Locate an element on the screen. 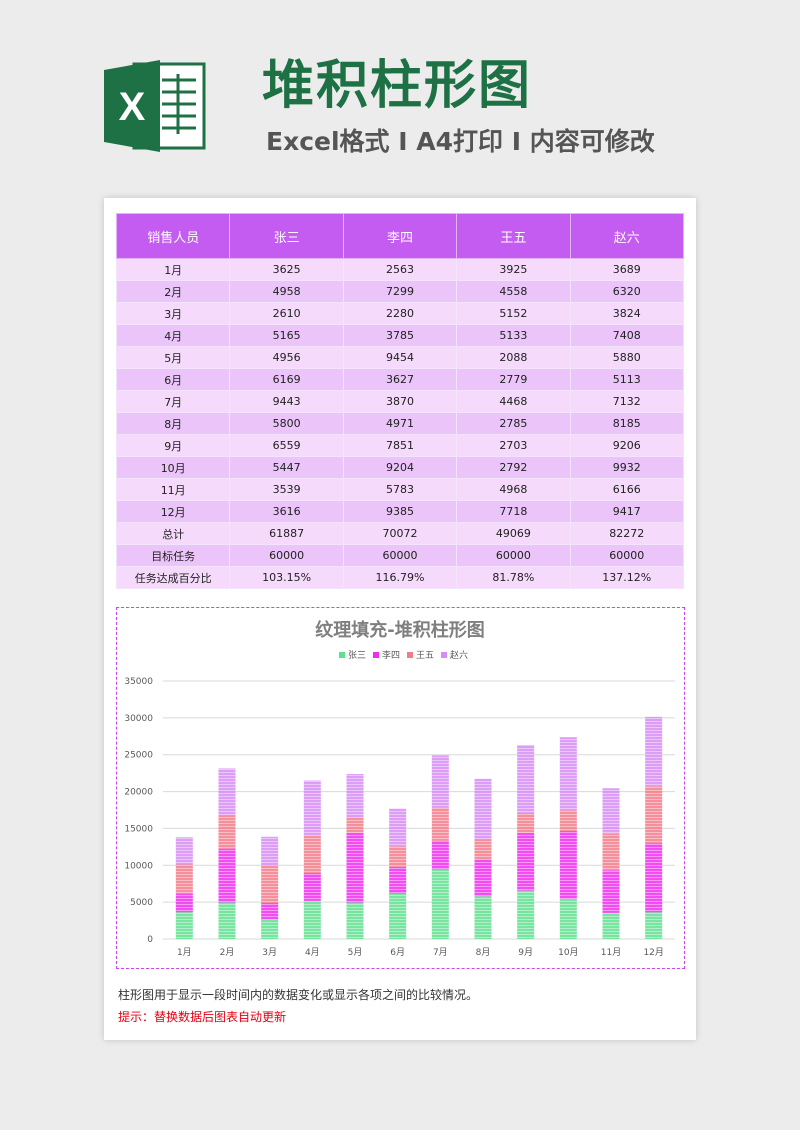  column-header-salesperson: 王五 is located at coordinates (513, 236).